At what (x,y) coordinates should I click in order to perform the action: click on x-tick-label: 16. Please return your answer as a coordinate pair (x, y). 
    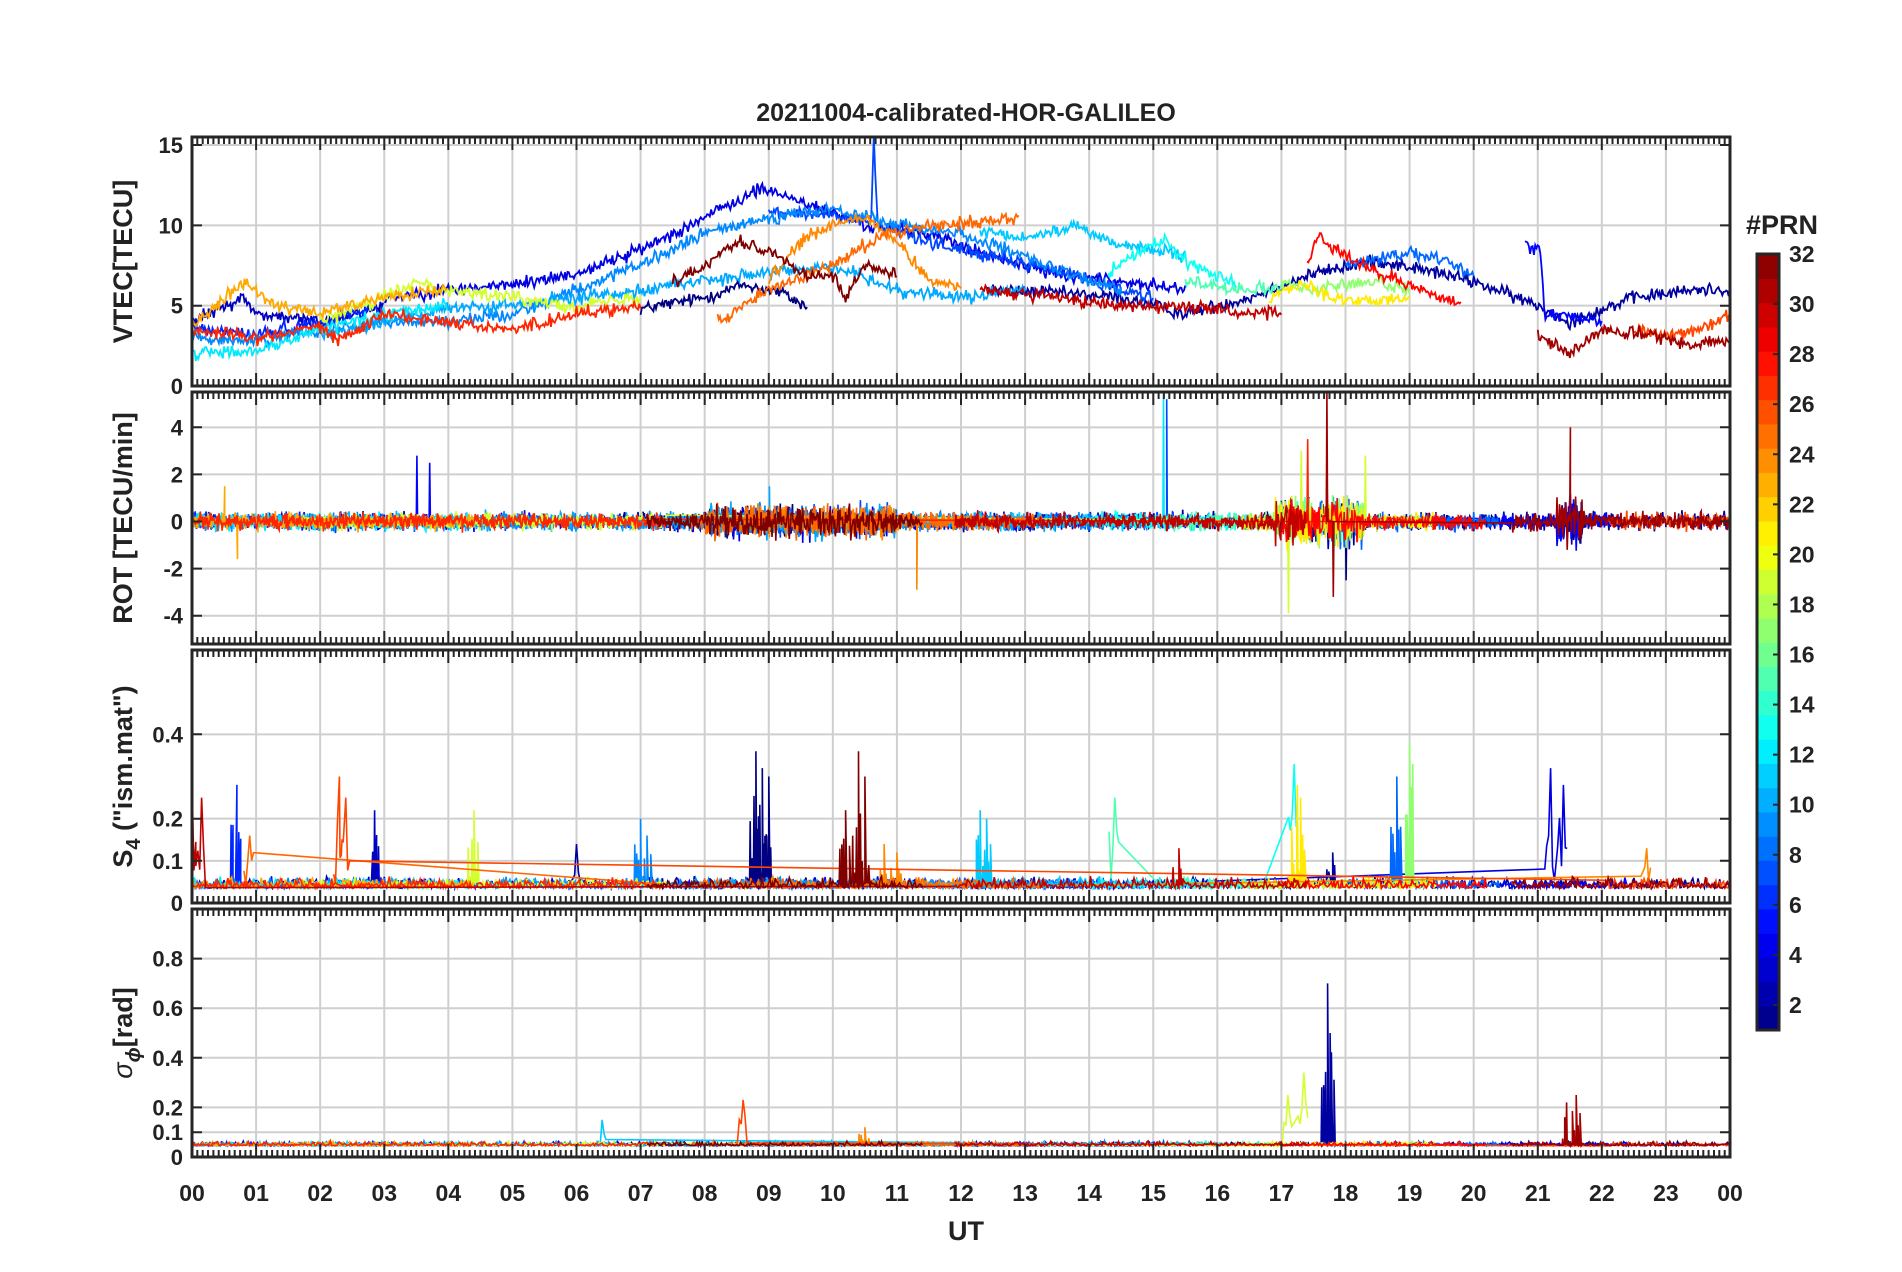
    Looking at the image, I should click on (1218, 1193).